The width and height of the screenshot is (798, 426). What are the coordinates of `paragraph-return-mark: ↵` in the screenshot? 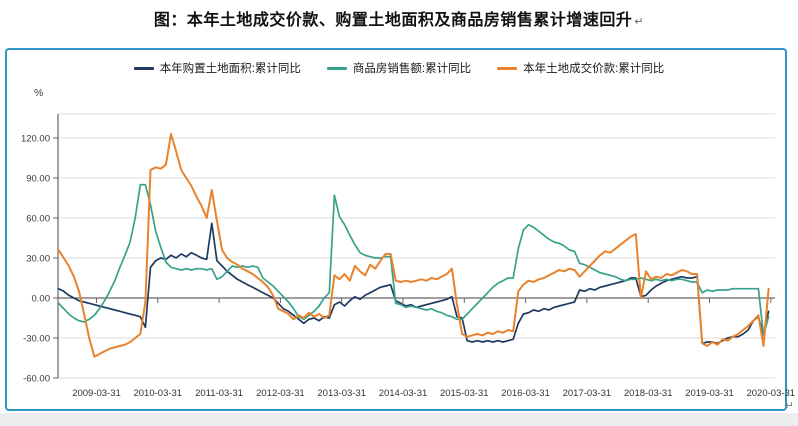 It's located at (639, 22).